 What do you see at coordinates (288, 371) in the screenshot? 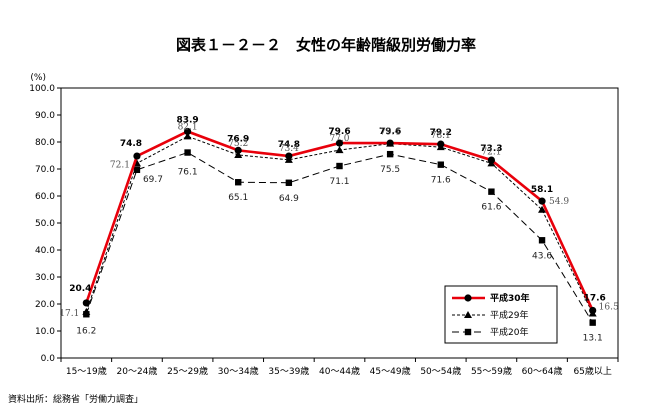
I see `x-tick-label: 35～39歳` at bounding box center [288, 371].